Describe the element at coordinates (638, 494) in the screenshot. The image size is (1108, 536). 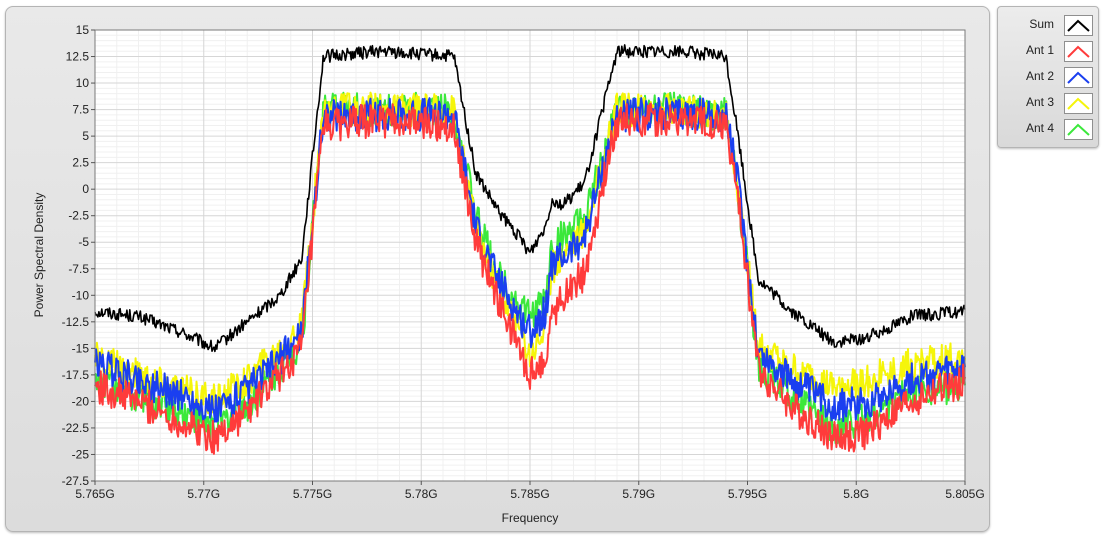
I see `x-tick-label: 5.79G` at that location.